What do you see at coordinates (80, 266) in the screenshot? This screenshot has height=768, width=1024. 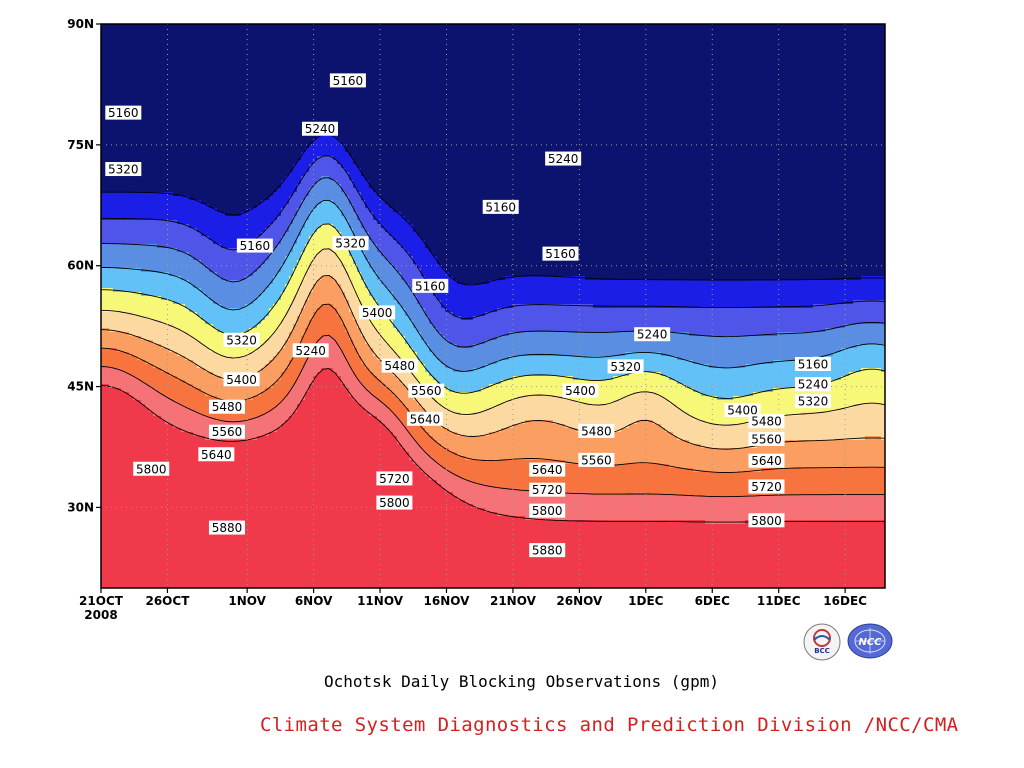 I see `y-tick-label: 60N` at bounding box center [80, 266].